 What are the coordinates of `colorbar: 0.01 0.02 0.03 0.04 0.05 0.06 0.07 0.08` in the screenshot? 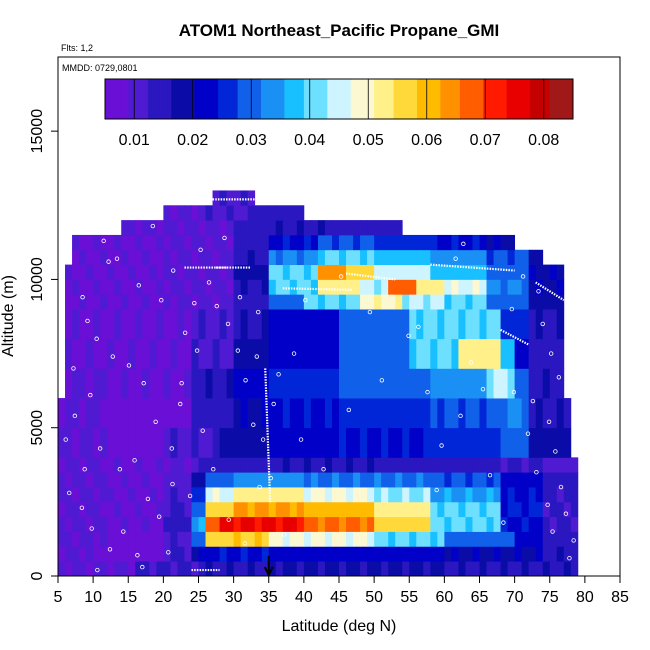 It's located at (339, 113).